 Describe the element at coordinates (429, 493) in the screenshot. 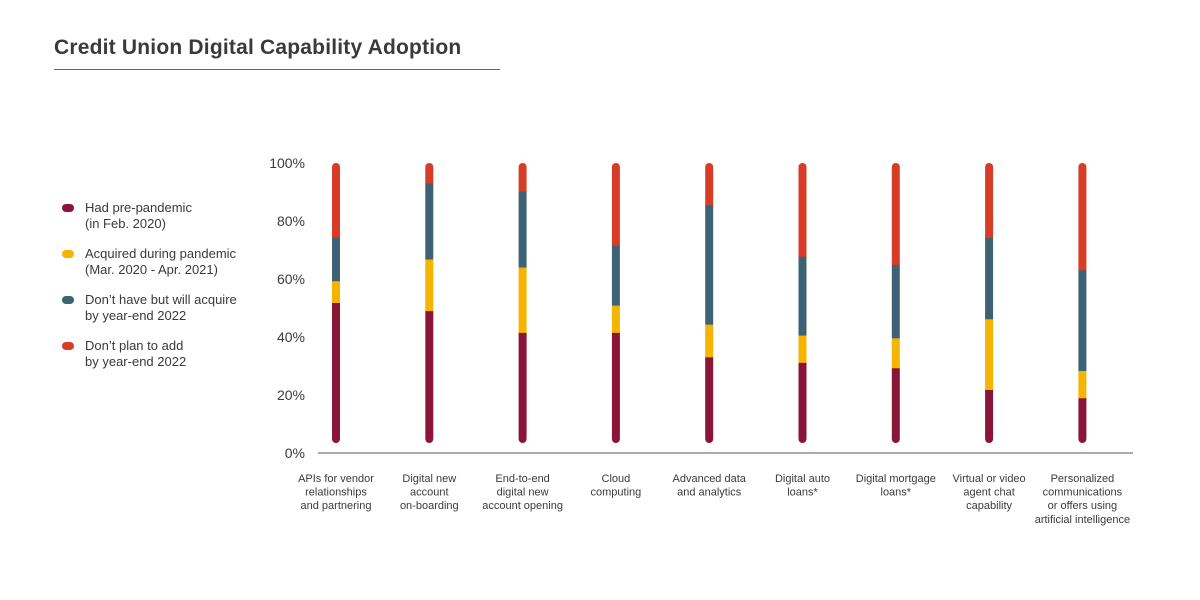

I see `x-tick-label: account` at that location.